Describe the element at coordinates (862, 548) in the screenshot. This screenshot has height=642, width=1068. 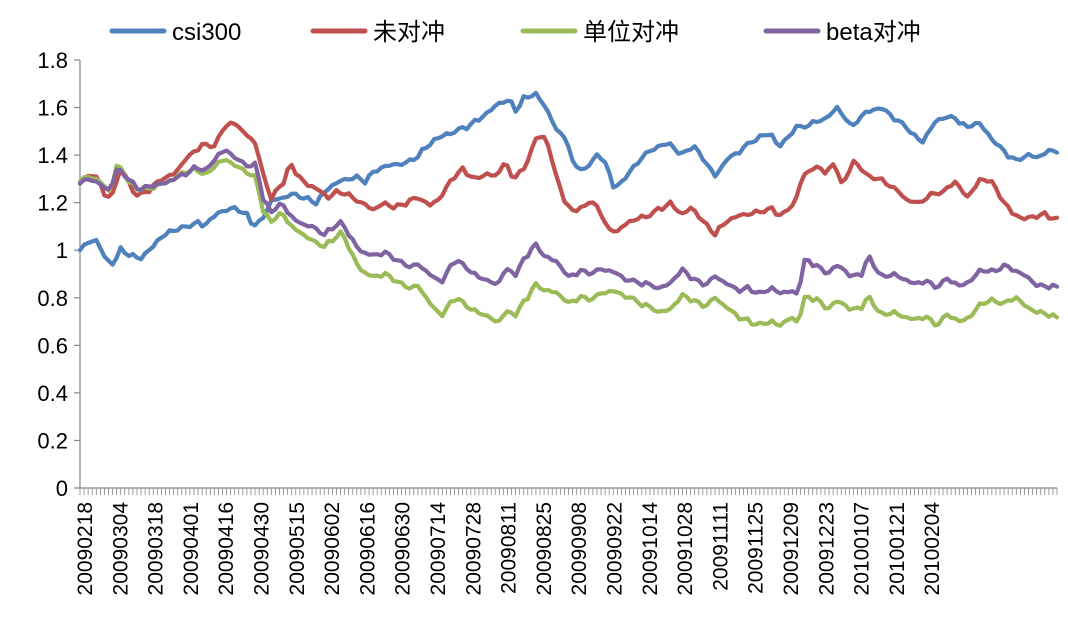
I see `x-tick-label: 20100107` at that location.